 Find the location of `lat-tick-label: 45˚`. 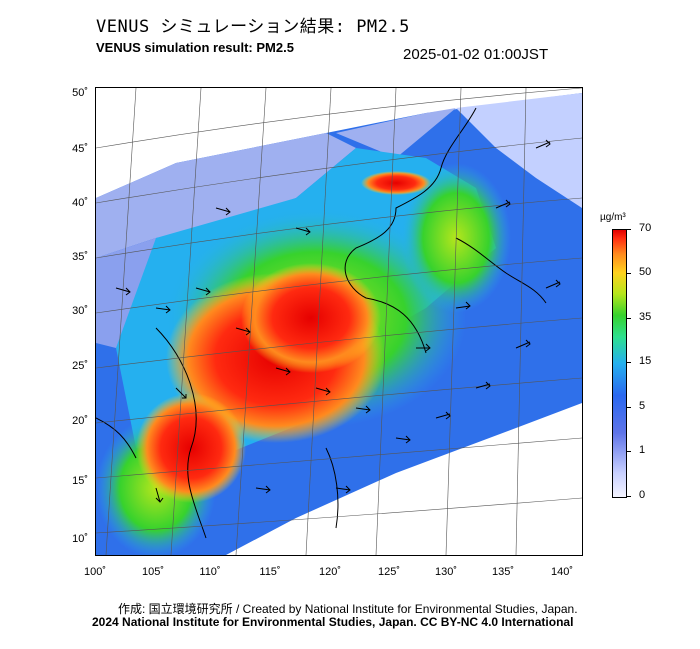

lat-tick-label: 45˚ is located at coordinates (80, 149).